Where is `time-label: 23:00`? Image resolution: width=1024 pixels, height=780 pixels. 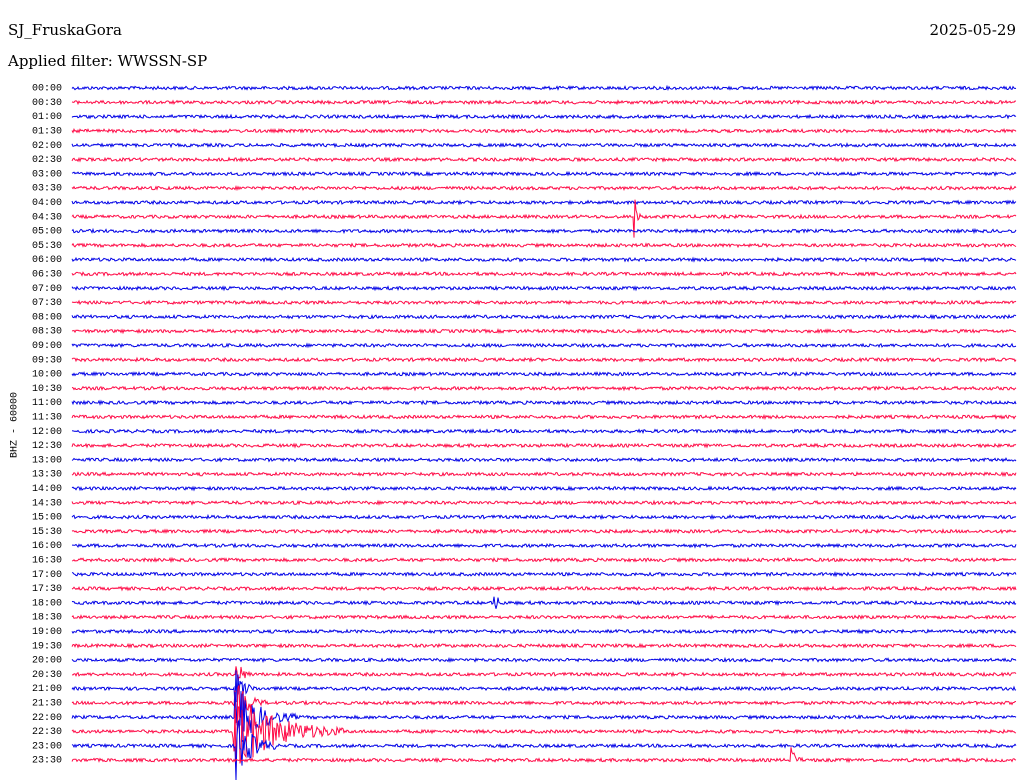
time-label: 23:00 is located at coordinates (47, 746).